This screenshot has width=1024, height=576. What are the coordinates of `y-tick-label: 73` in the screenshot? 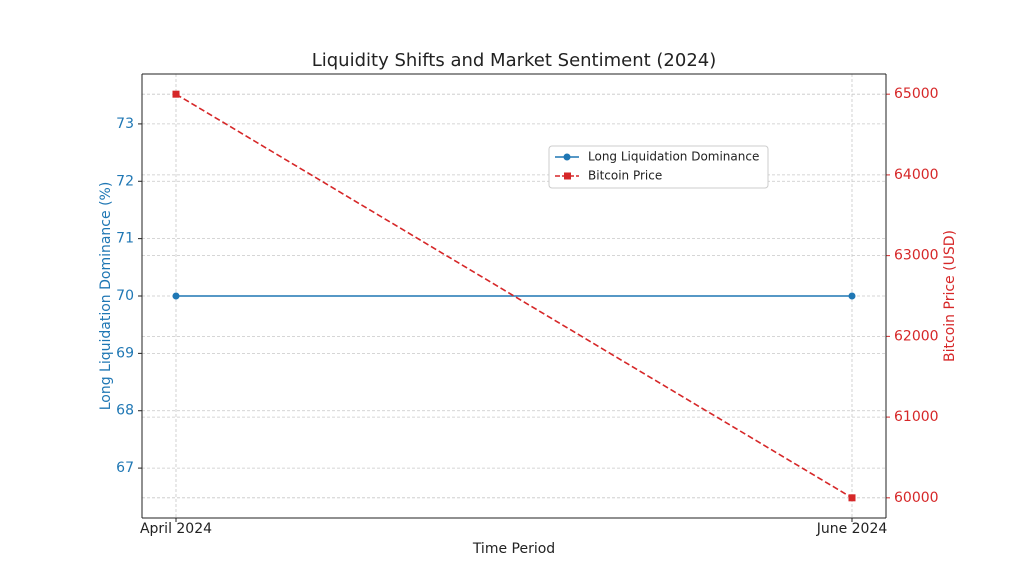 It's located at (125, 124).